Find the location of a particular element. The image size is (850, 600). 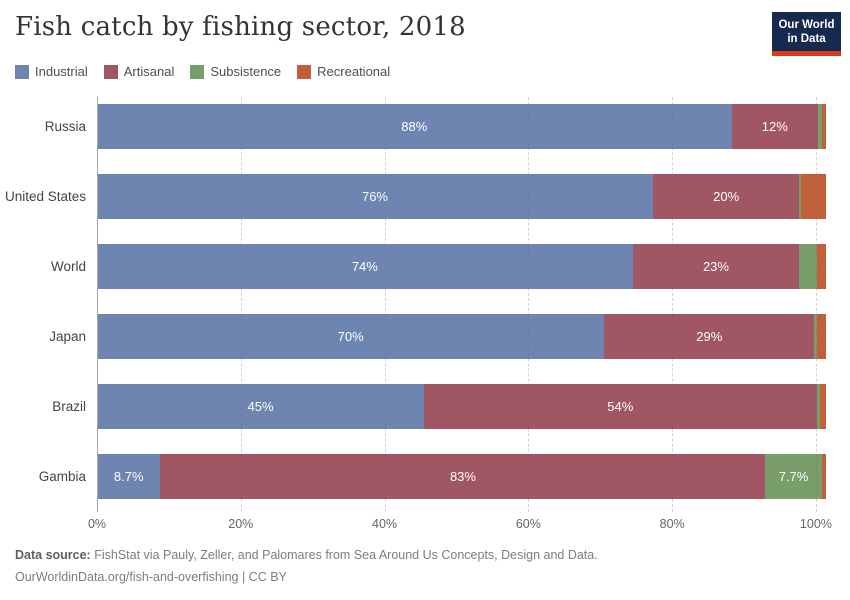

bar-segment-industrial: 88% is located at coordinates (414, 126).